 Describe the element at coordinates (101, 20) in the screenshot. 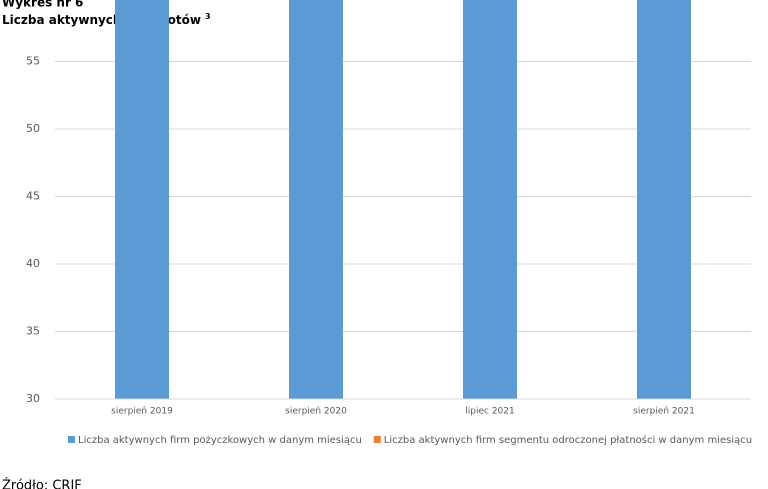

I see `title-text: Liczba aktywnych podmiotów` at that location.